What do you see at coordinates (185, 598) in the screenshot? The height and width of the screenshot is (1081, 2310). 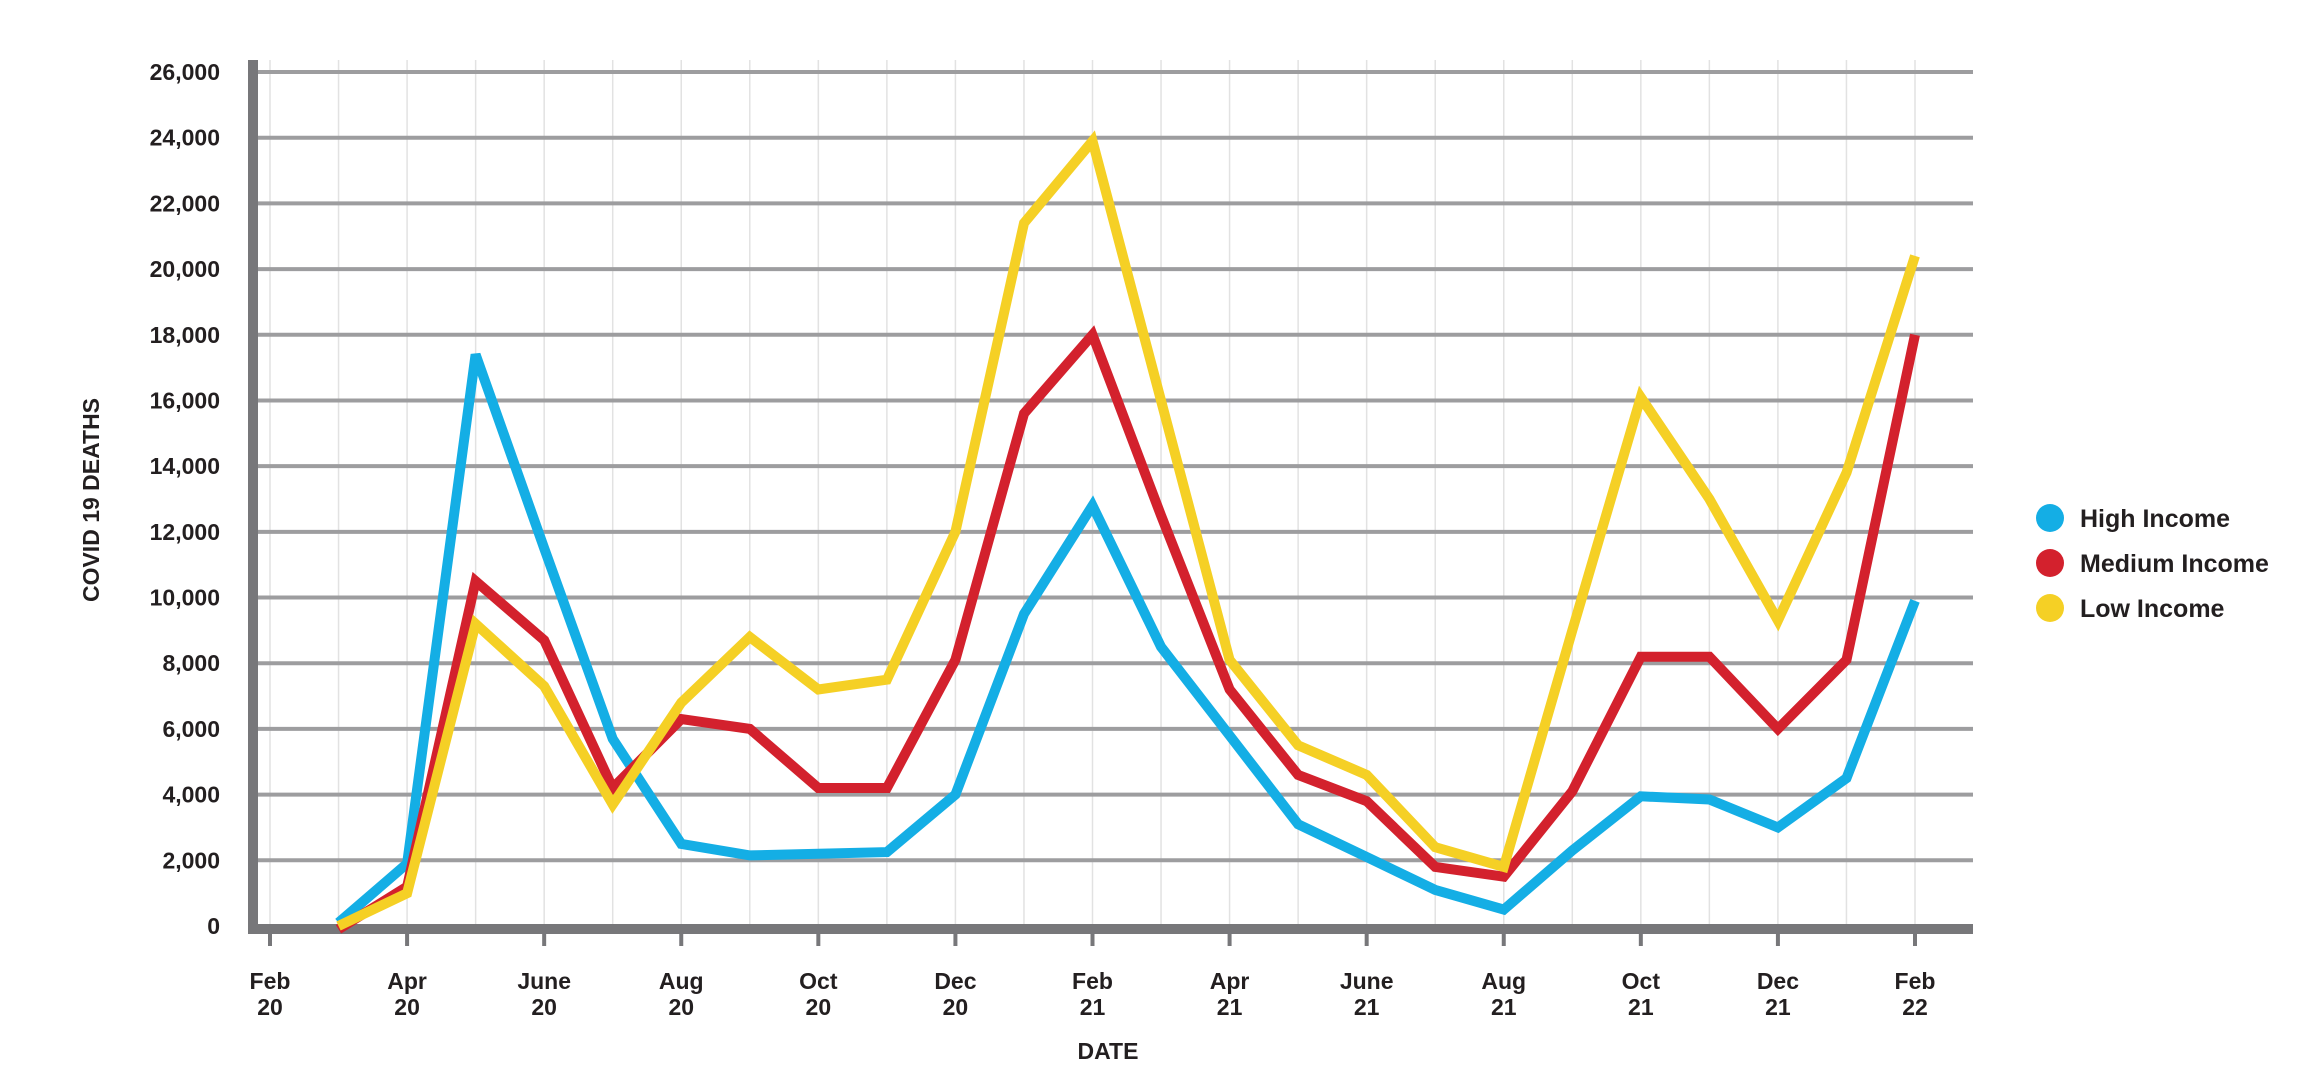 I see `y-tick-label: 10,000` at bounding box center [185, 598].